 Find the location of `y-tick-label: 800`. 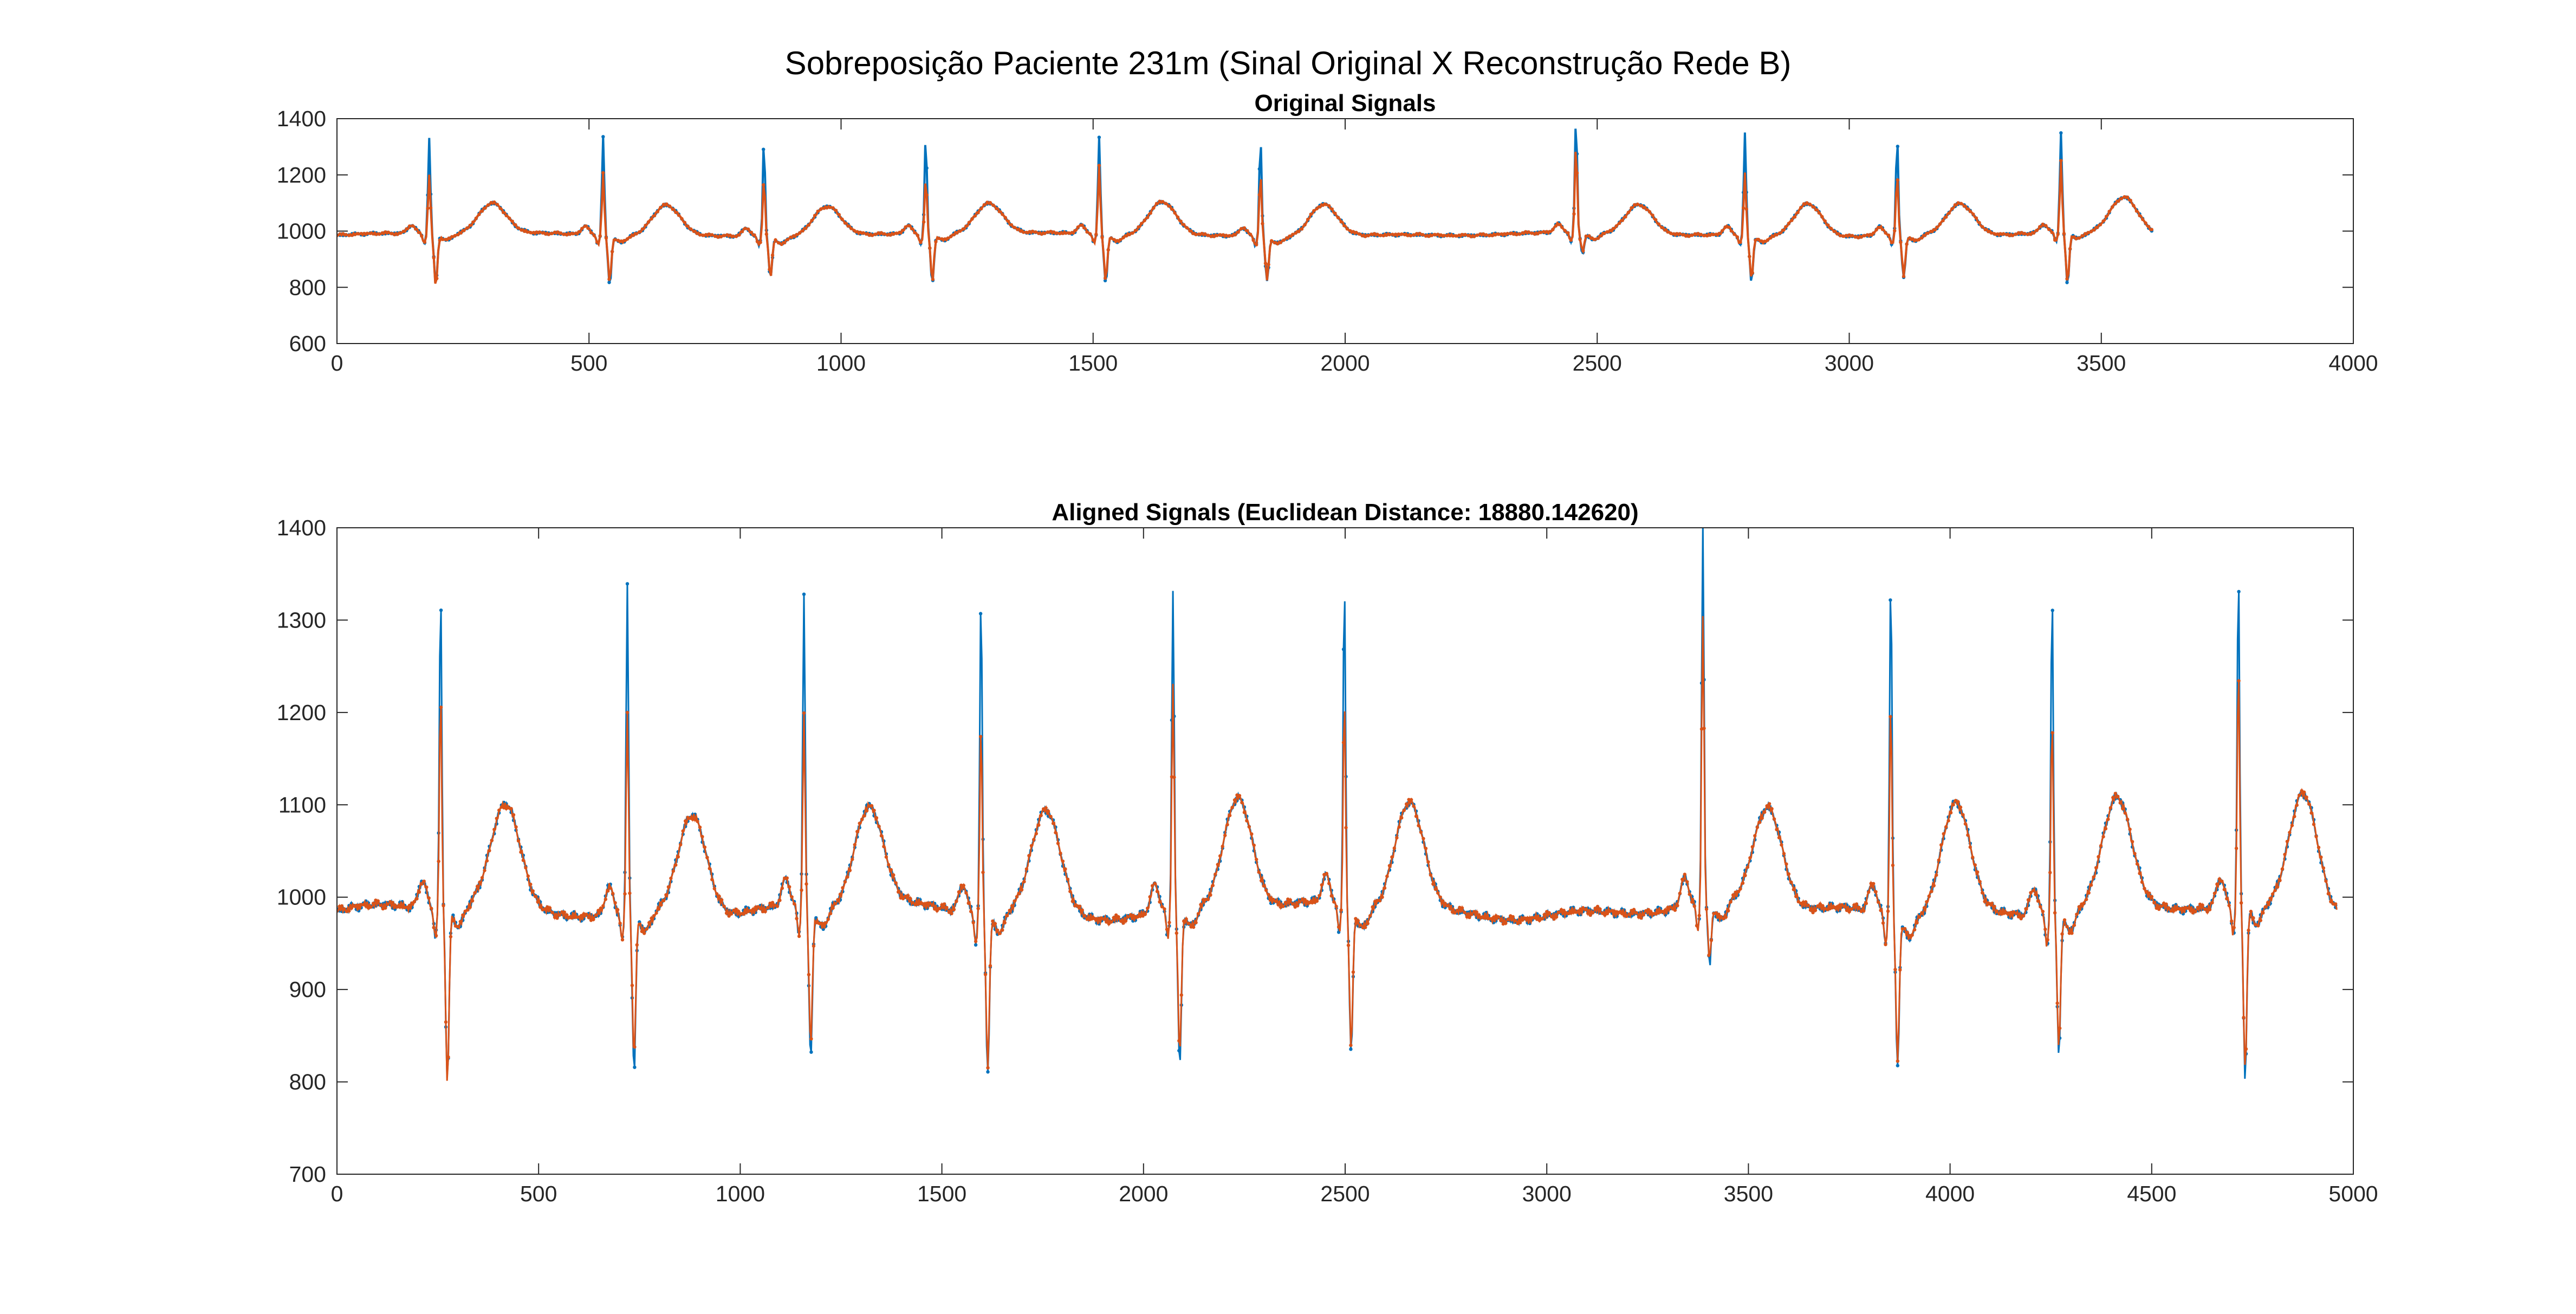

y-tick-label: 800 is located at coordinates (307, 1082).